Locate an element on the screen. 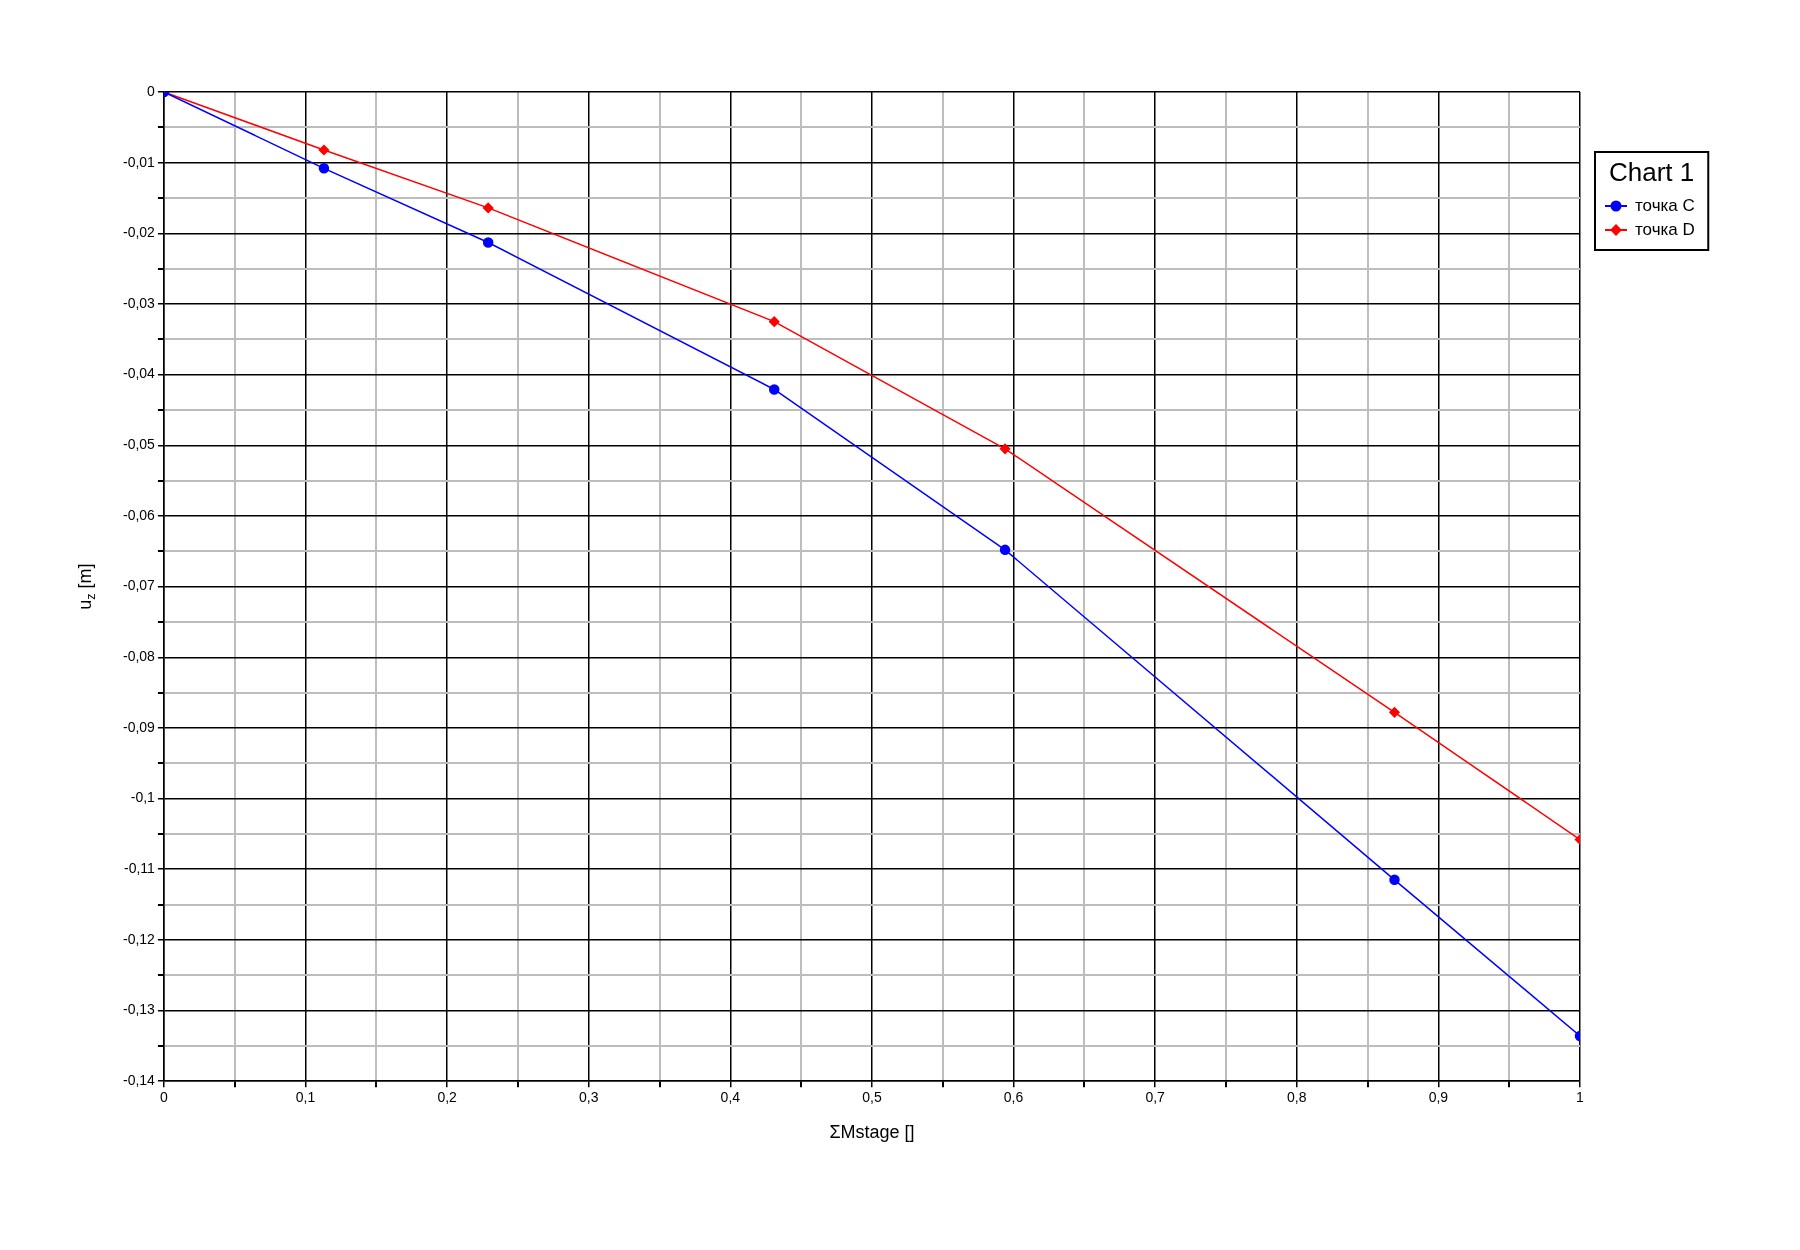 Image resolution: width=1800 pixels, height=1250 pixels. y-tick-label: -0,03 is located at coordinates (139, 302).